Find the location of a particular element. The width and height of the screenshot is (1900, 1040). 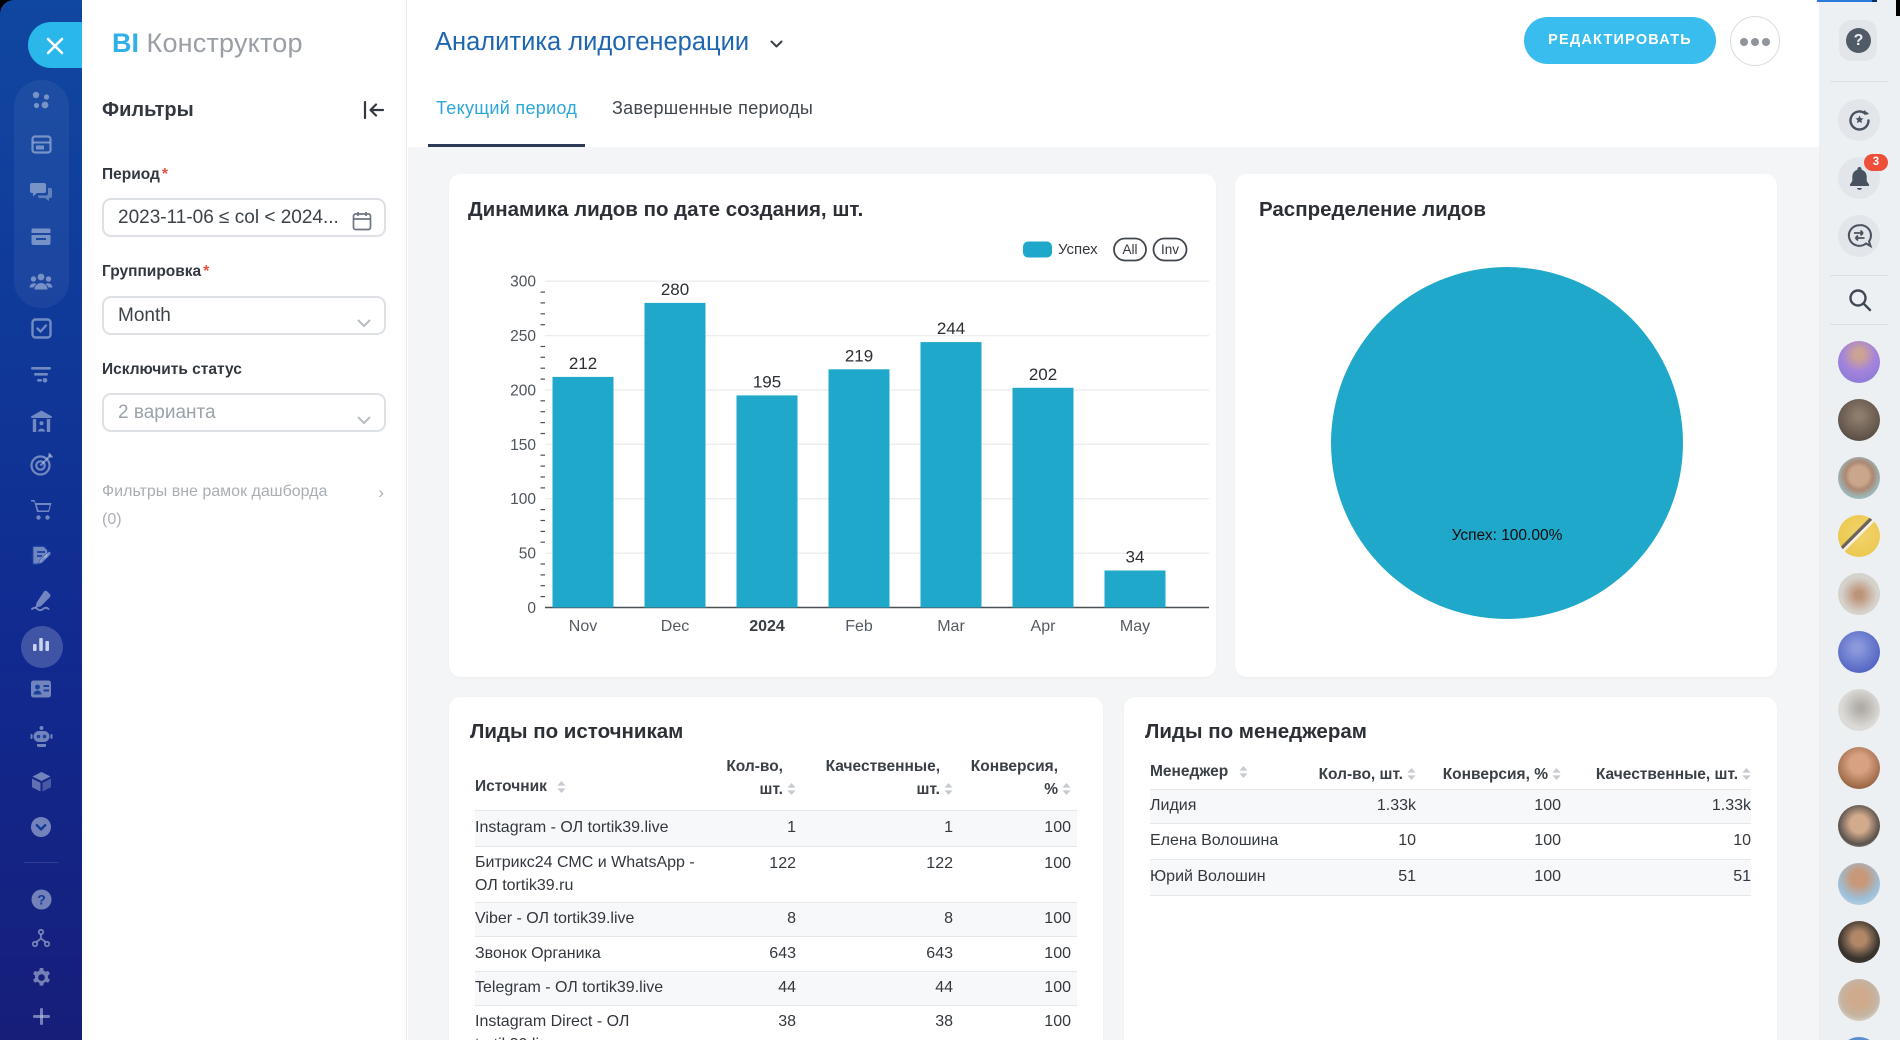

svg-text: 202 is located at coordinates (1043, 374).